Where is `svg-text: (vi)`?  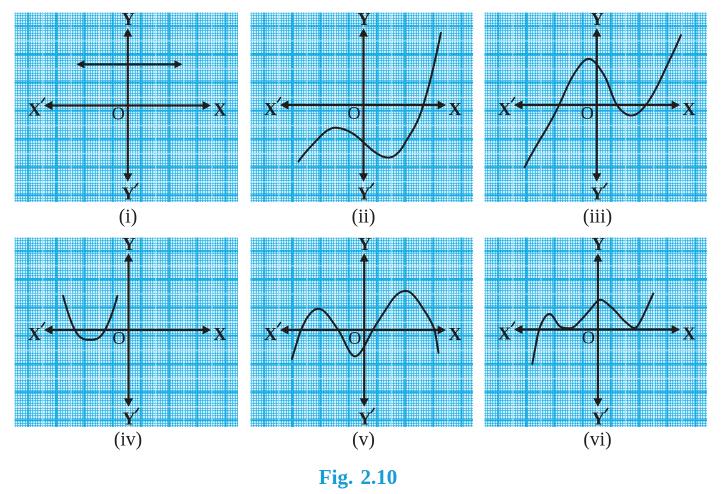 svg-text: (vi) is located at coordinates (597, 440).